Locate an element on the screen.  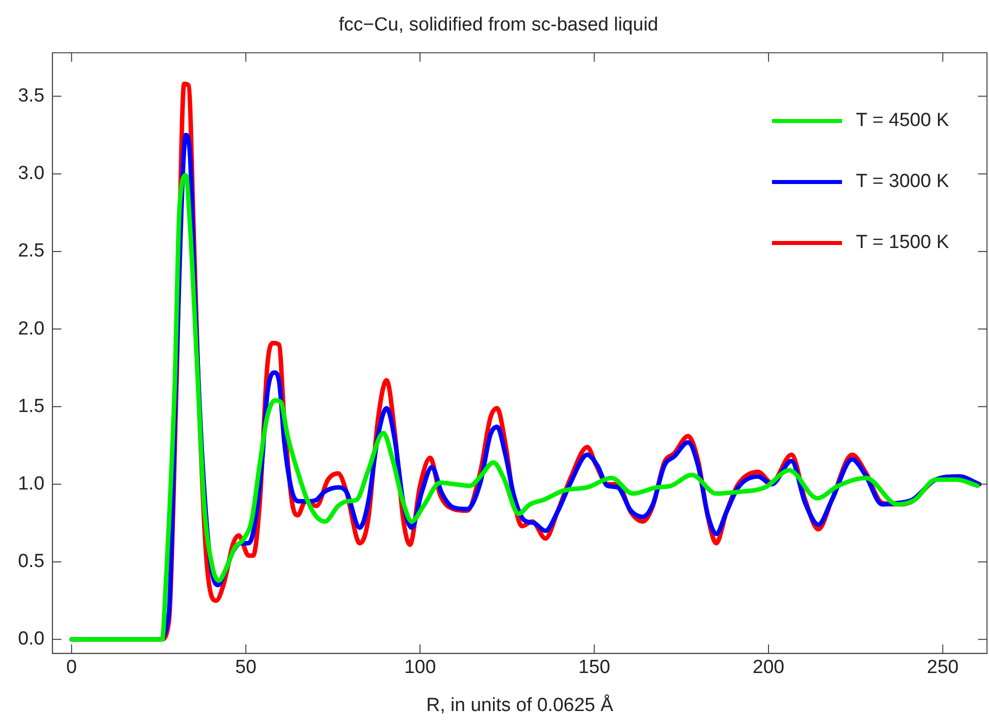
x-tick-label: 50 is located at coordinates (245, 667).